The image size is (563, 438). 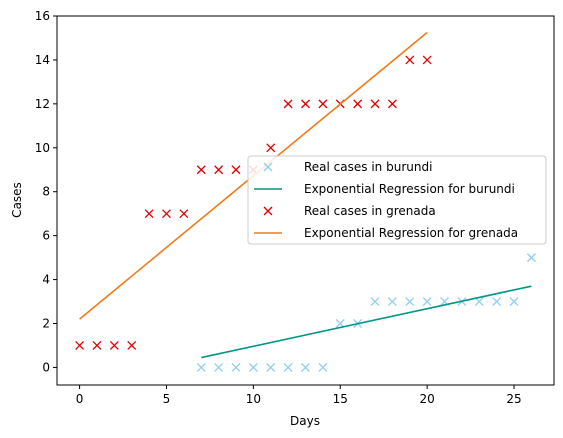 I want to click on legend-label: Real cases in grenada, so click(x=370, y=211).